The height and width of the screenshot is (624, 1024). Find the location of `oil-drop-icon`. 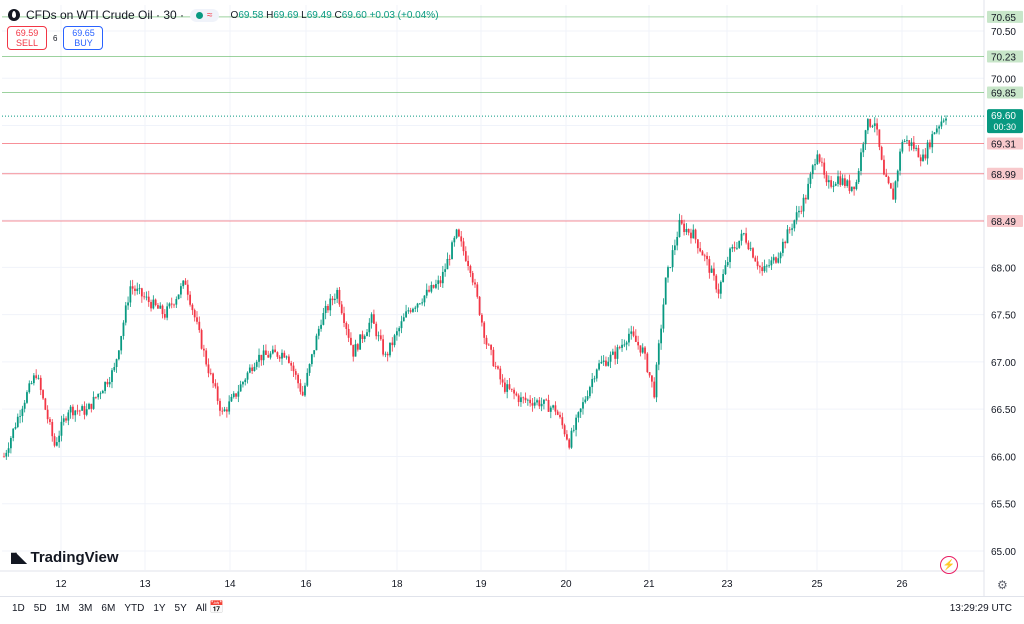

oil-drop-icon is located at coordinates (14, 15).